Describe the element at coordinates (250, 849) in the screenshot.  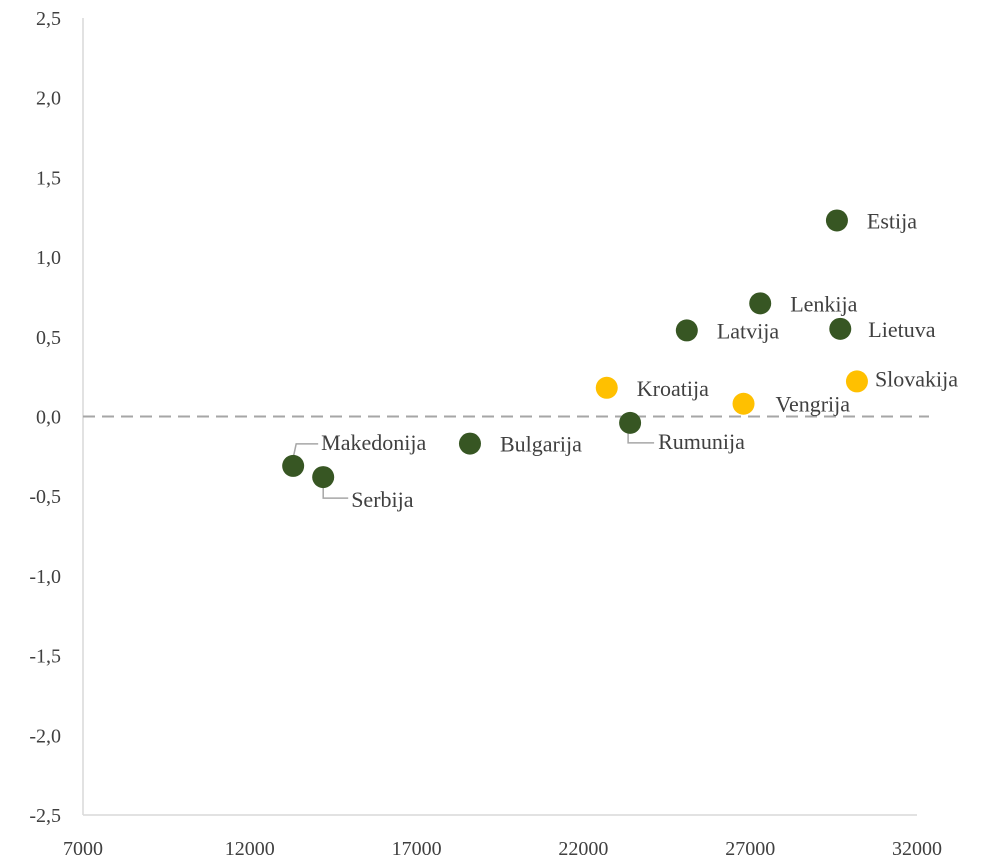
I see `x-tick-label: 12000` at that location.